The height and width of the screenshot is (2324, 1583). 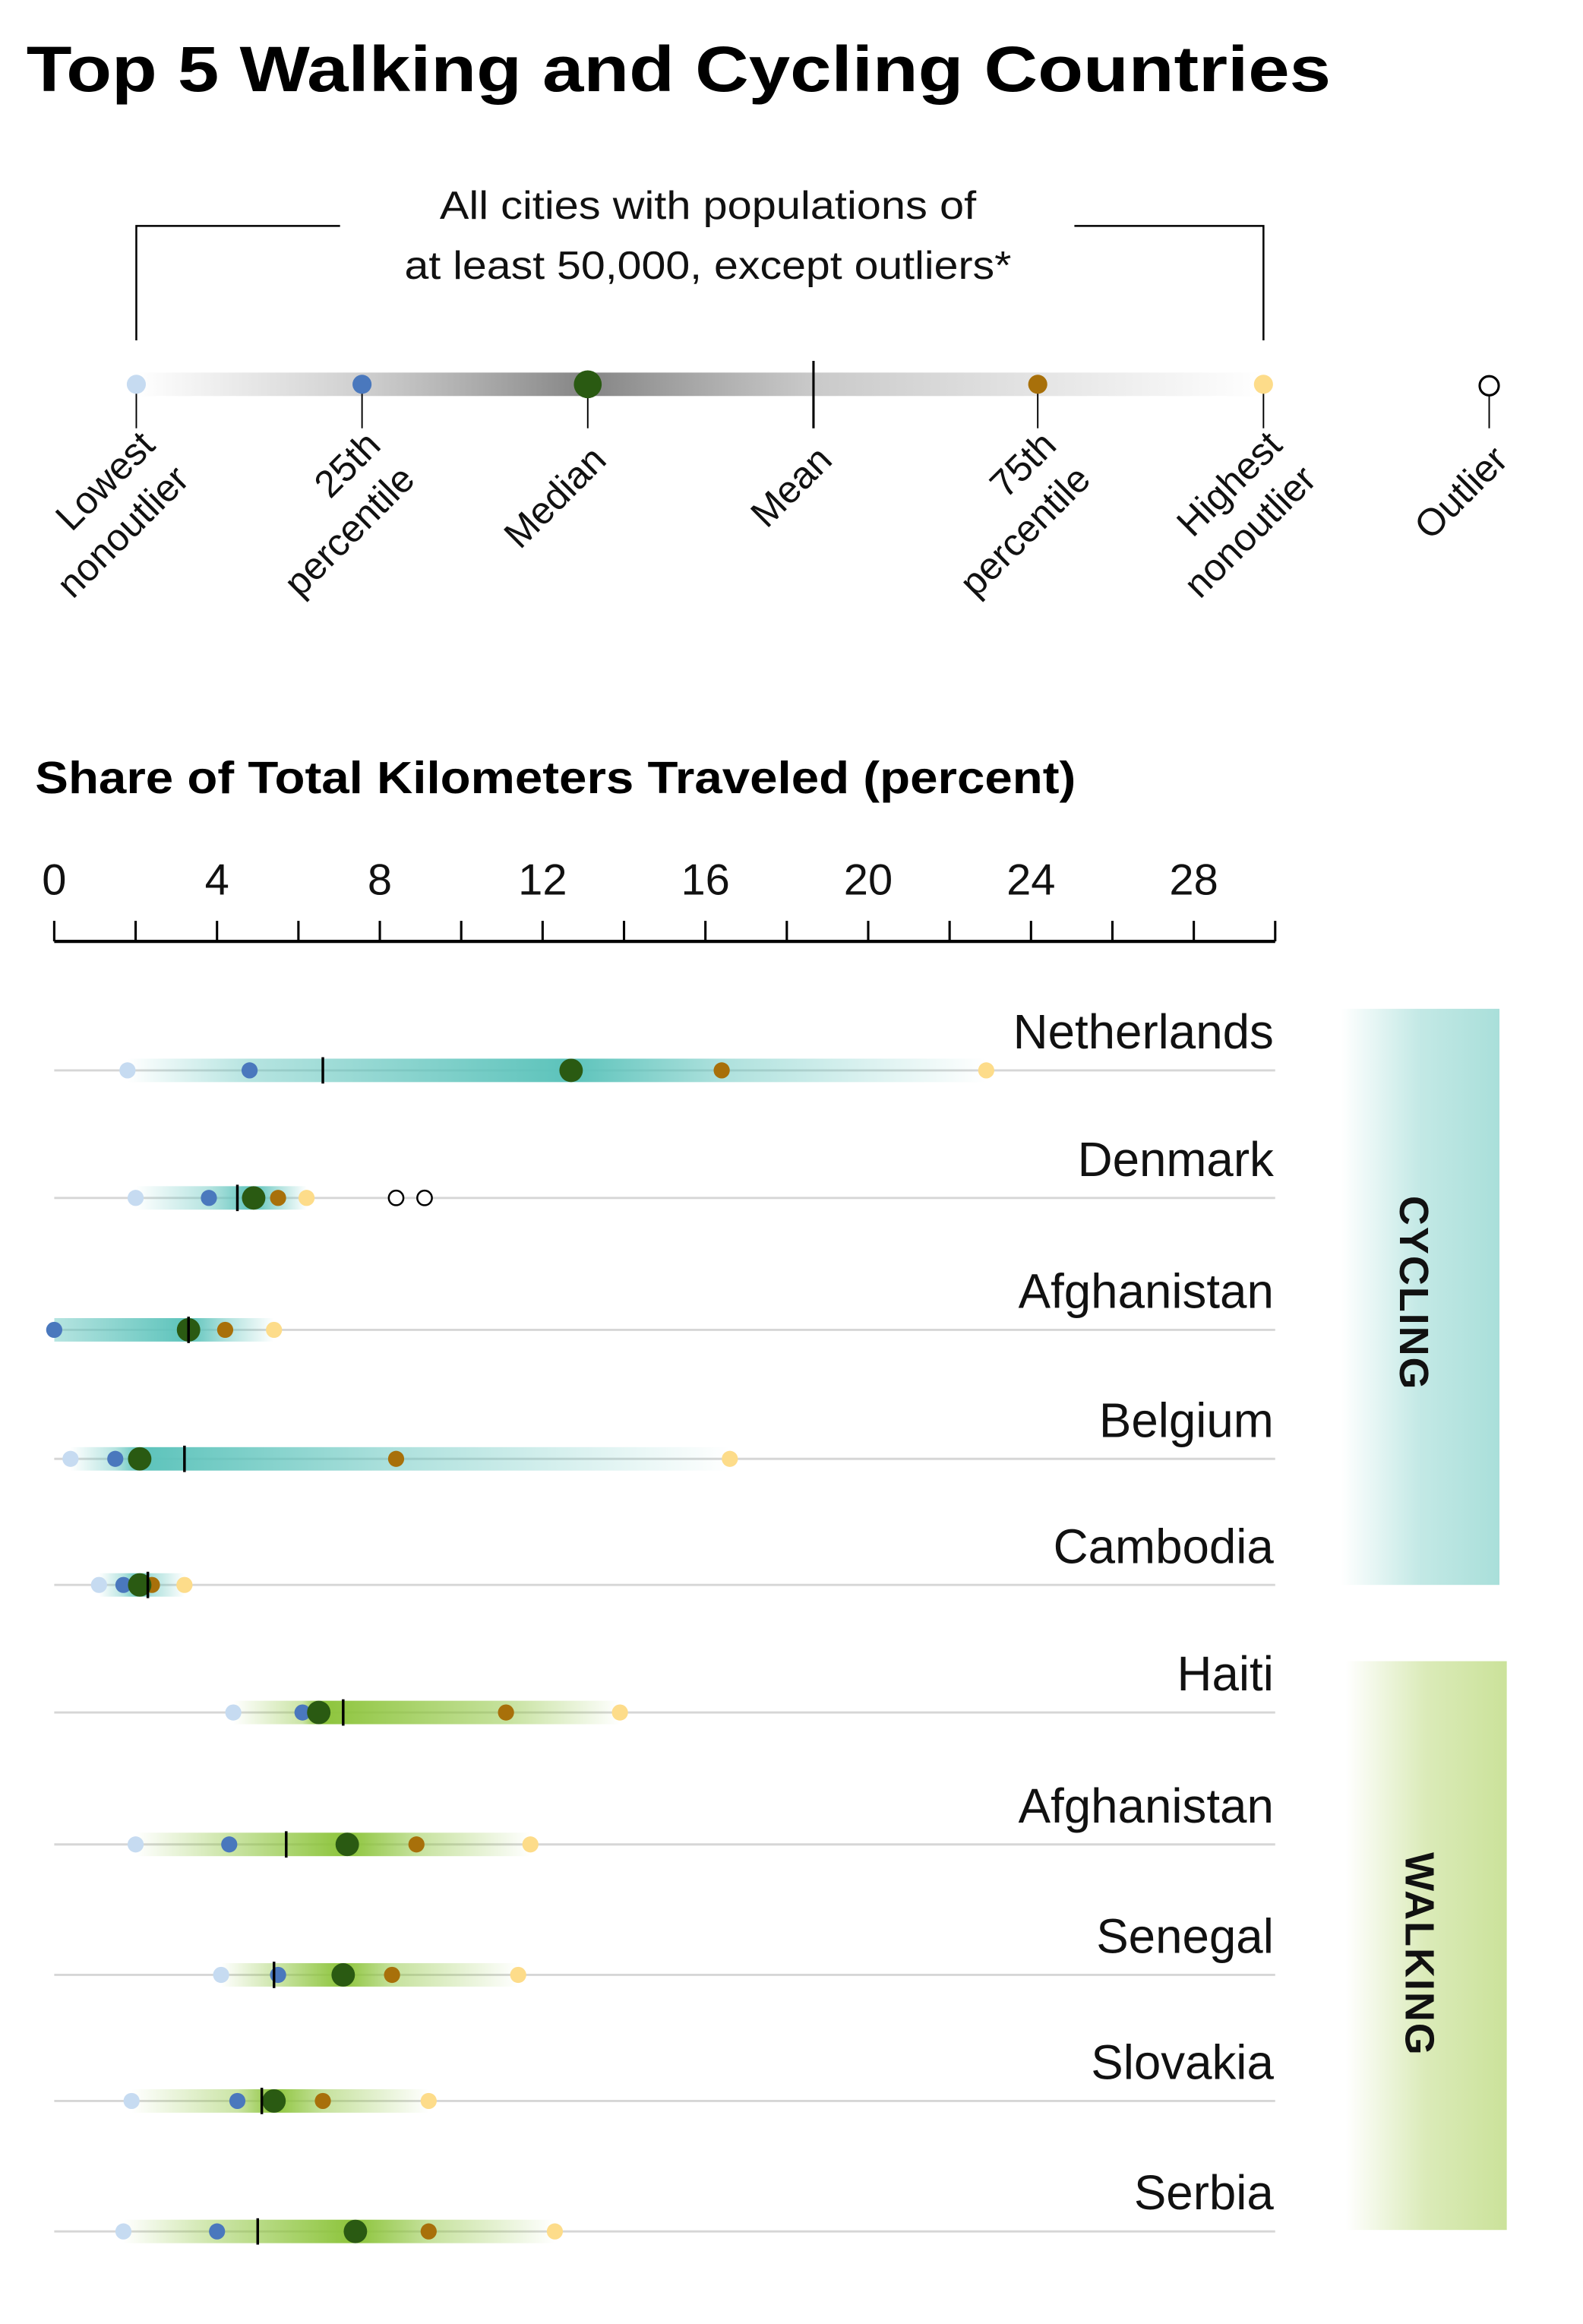 What do you see at coordinates (869, 879) in the screenshot?
I see `x-tick-label: 20` at bounding box center [869, 879].